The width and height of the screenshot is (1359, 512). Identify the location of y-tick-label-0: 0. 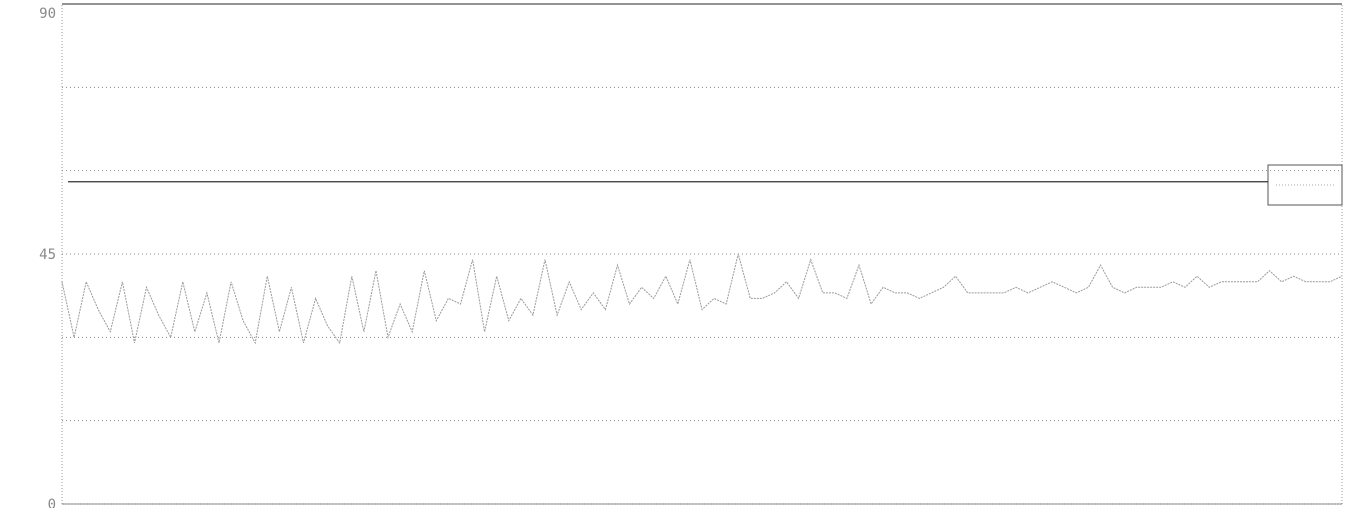
(52, 502).